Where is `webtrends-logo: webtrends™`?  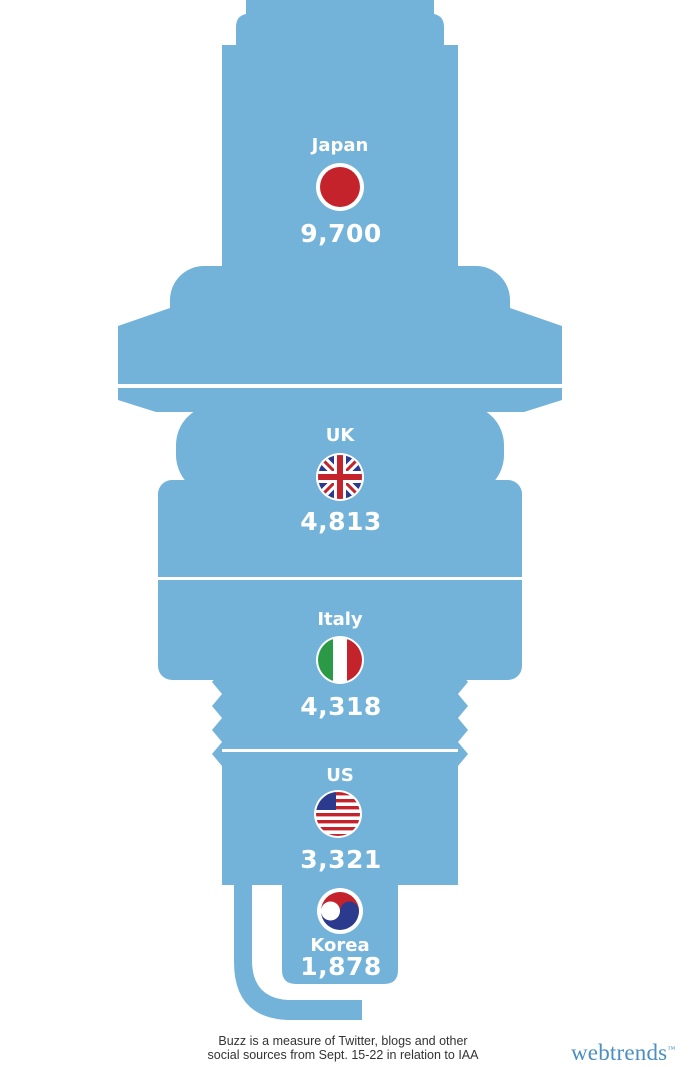 webtrends-logo: webtrends™ is located at coordinates (623, 1053).